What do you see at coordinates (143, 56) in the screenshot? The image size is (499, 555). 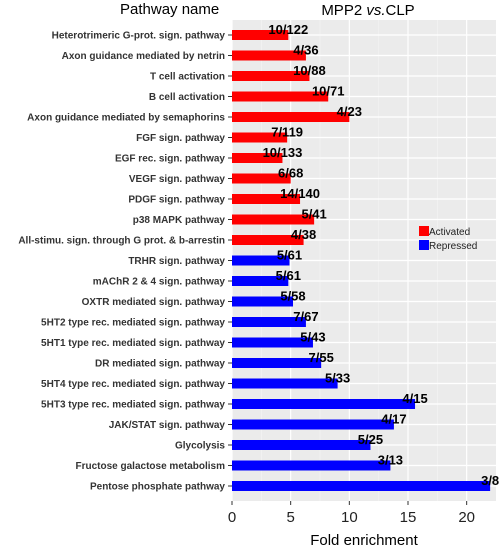 I see `category-label: Axon guidance mediated by netrin` at bounding box center [143, 56].